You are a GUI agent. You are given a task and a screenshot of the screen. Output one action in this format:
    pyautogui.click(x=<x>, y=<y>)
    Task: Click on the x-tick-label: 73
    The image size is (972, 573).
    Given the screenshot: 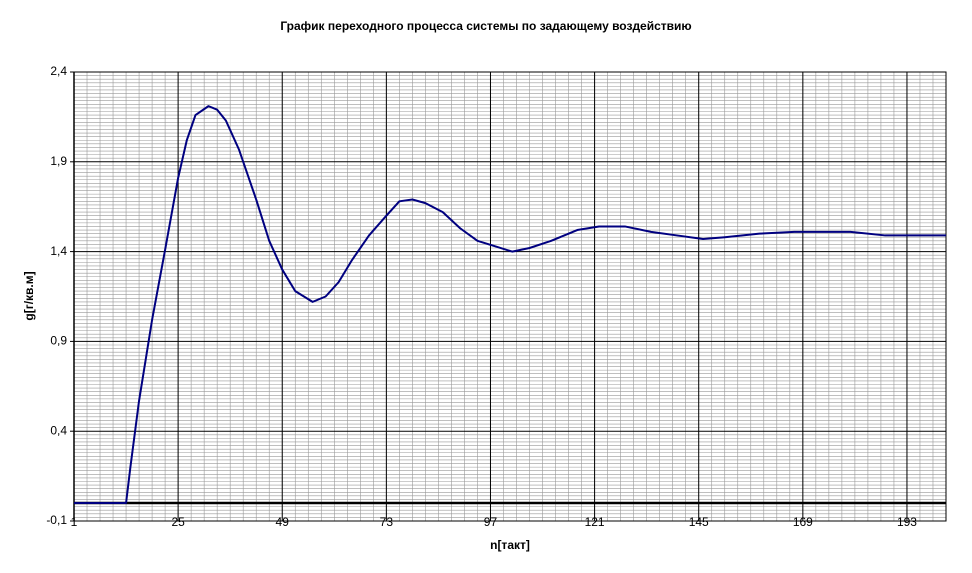 What is the action you would take?
    pyautogui.click(x=387, y=522)
    